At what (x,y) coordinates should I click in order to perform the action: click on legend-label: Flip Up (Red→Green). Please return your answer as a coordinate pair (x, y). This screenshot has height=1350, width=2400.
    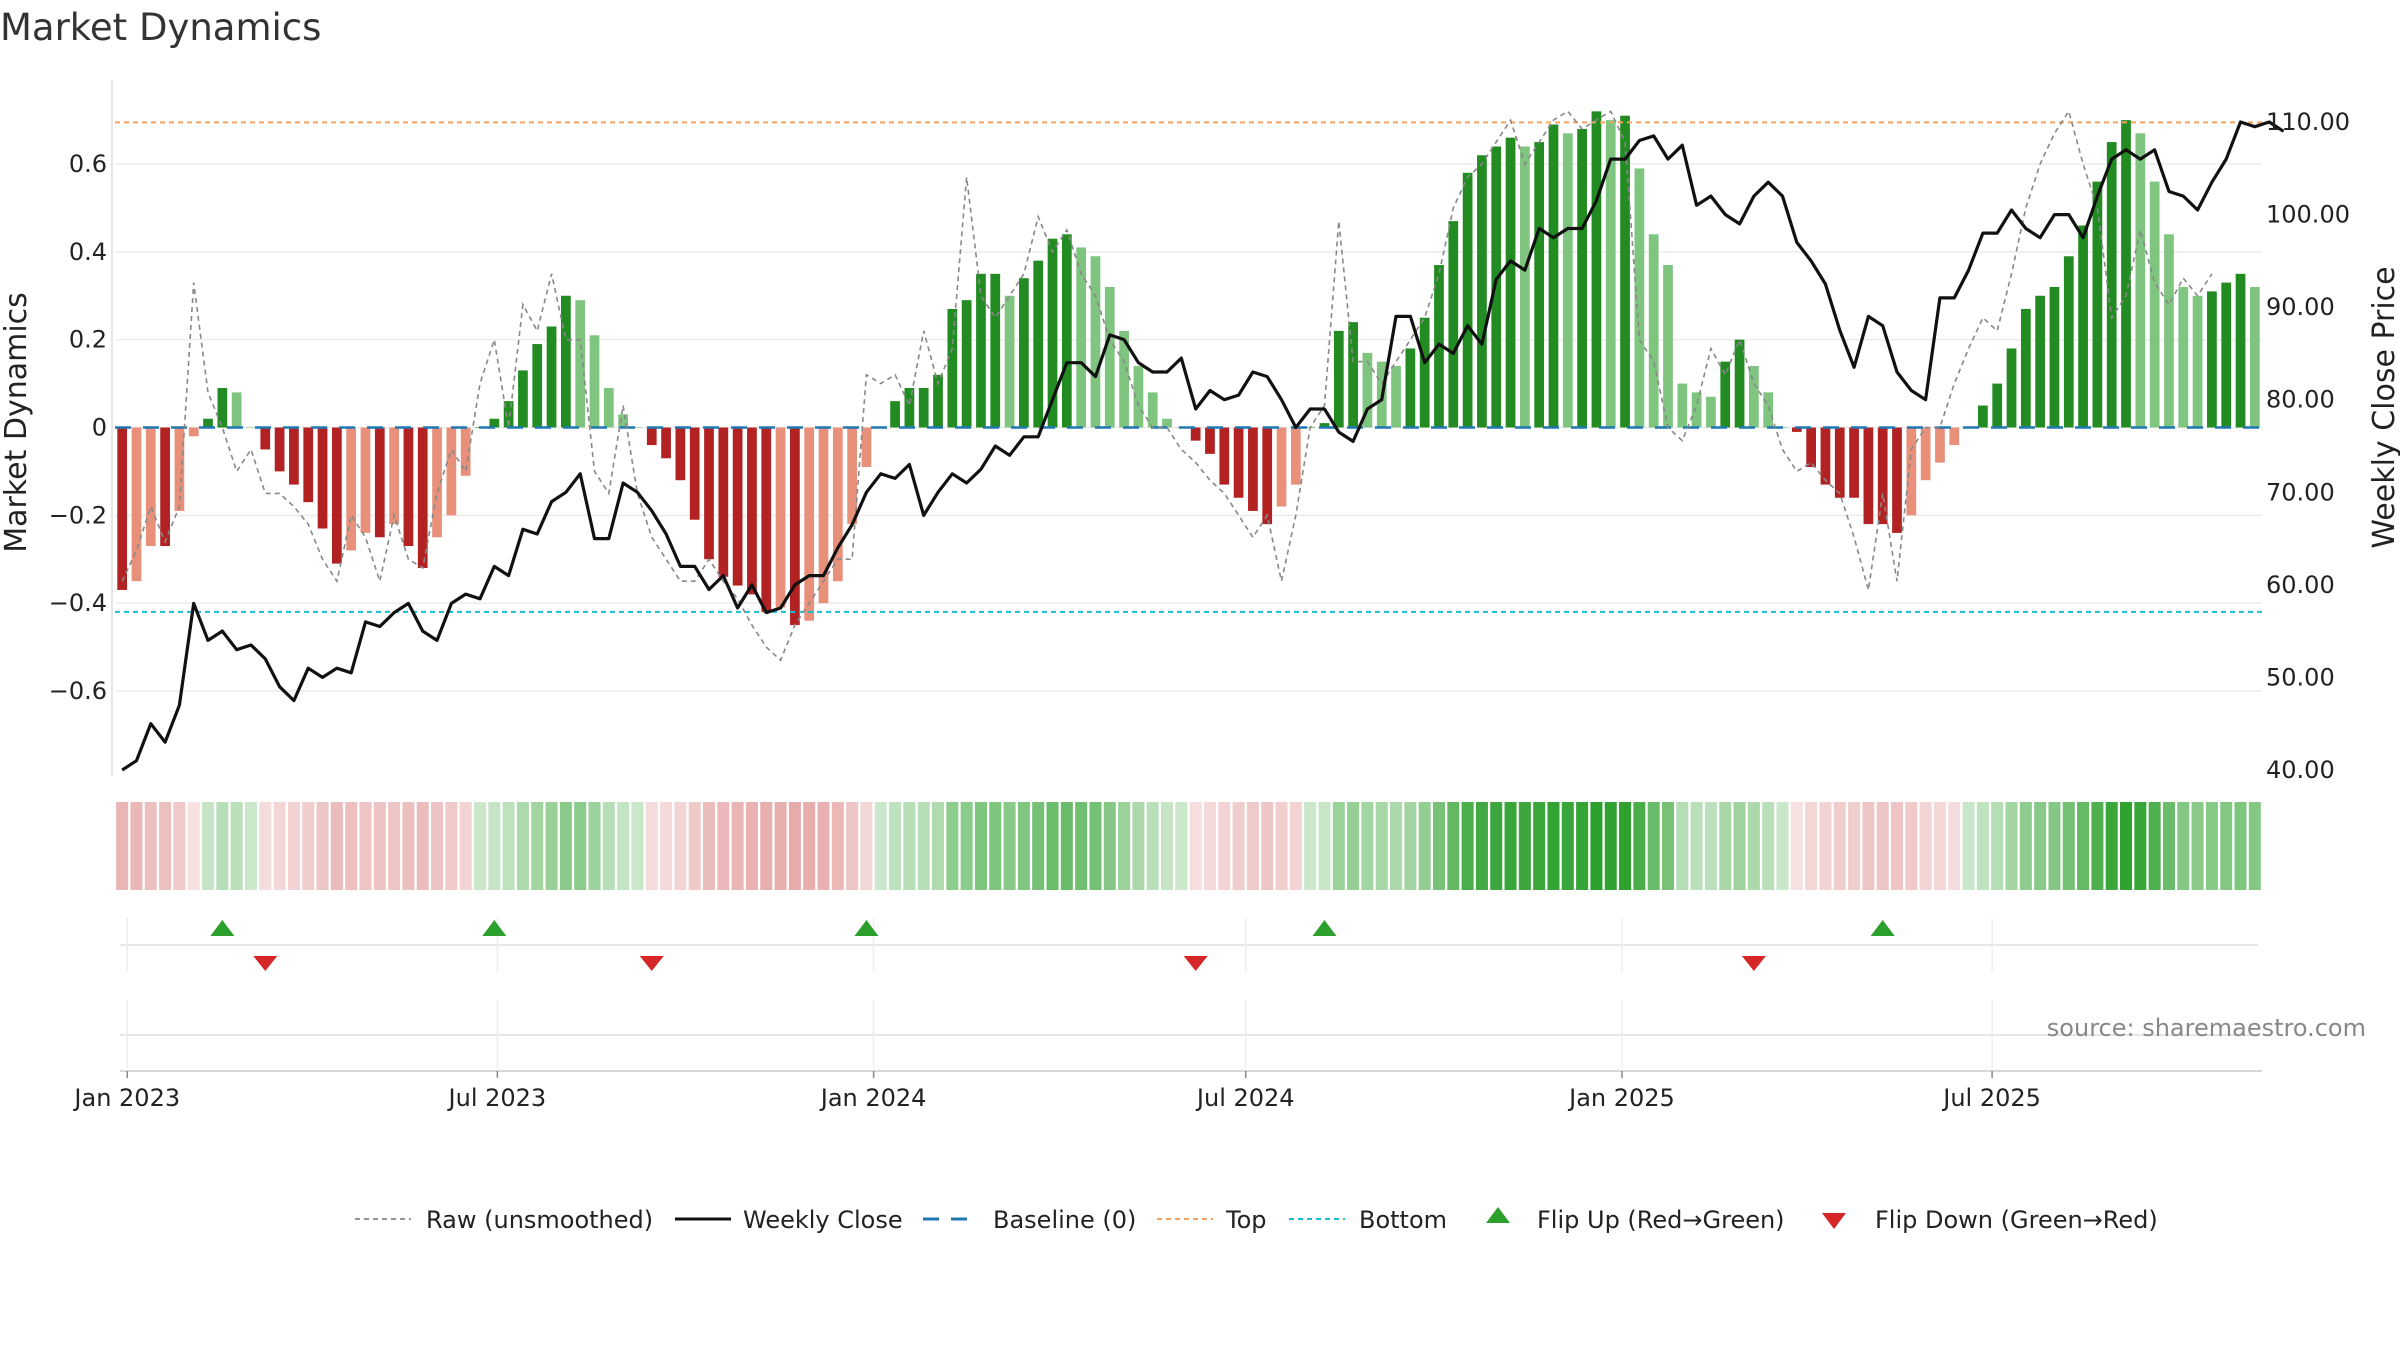
    Looking at the image, I should click on (1661, 1220).